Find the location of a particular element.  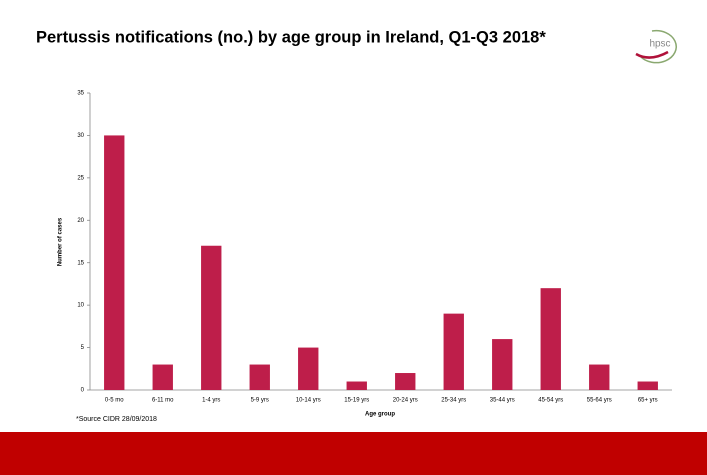

x-tick-label: 10-14 yrs is located at coordinates (308, 401).